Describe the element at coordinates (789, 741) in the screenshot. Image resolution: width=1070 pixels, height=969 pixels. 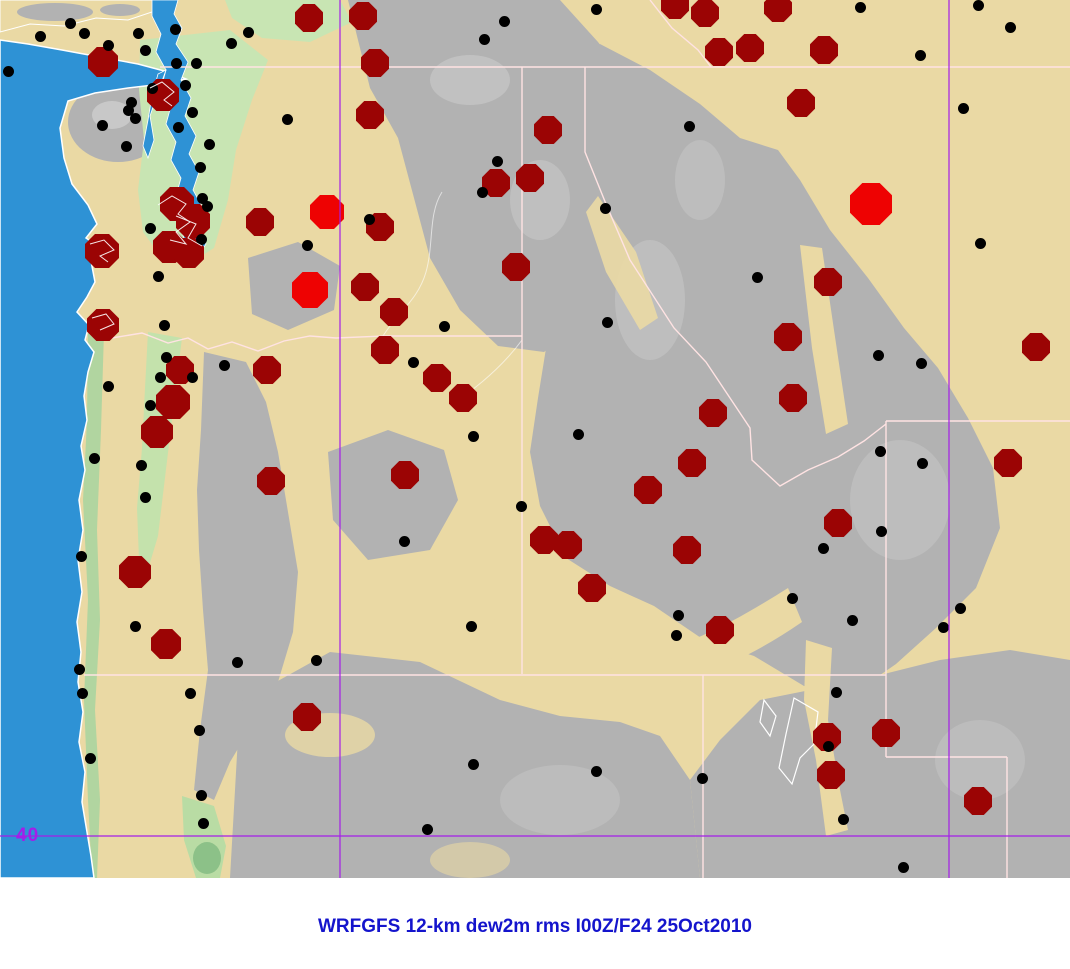
I see `great-salt-lake` at that location.